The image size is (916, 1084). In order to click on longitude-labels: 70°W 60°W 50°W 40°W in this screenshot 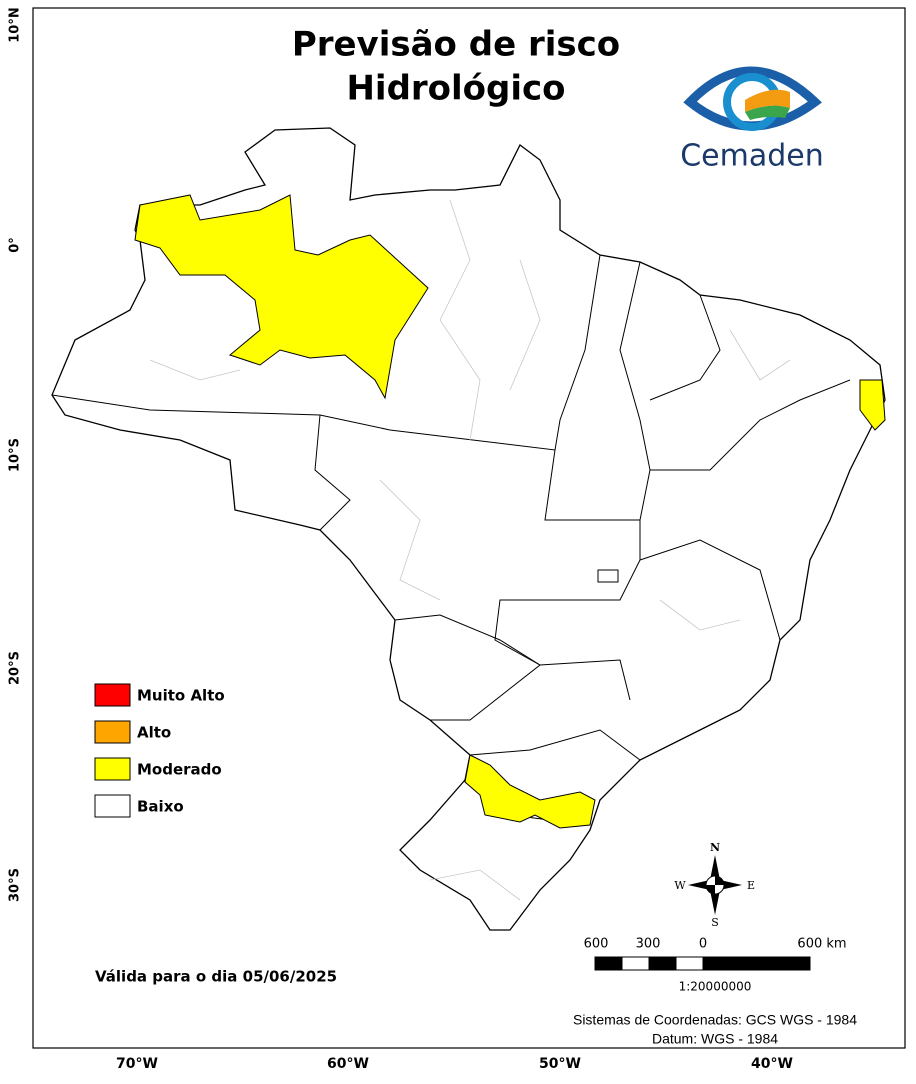, I will do `click(454, 1064)`.